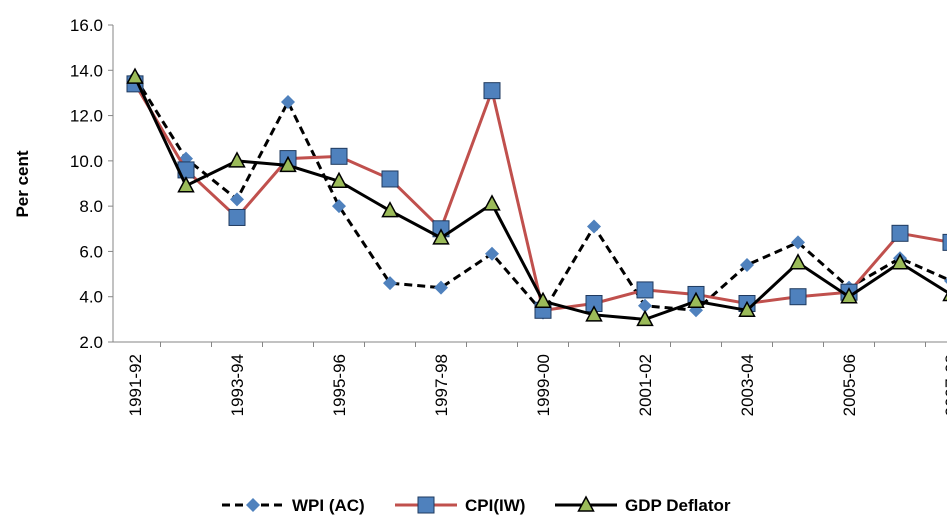  I want to click on y-axis-label: Per cent, so click(22, 183).